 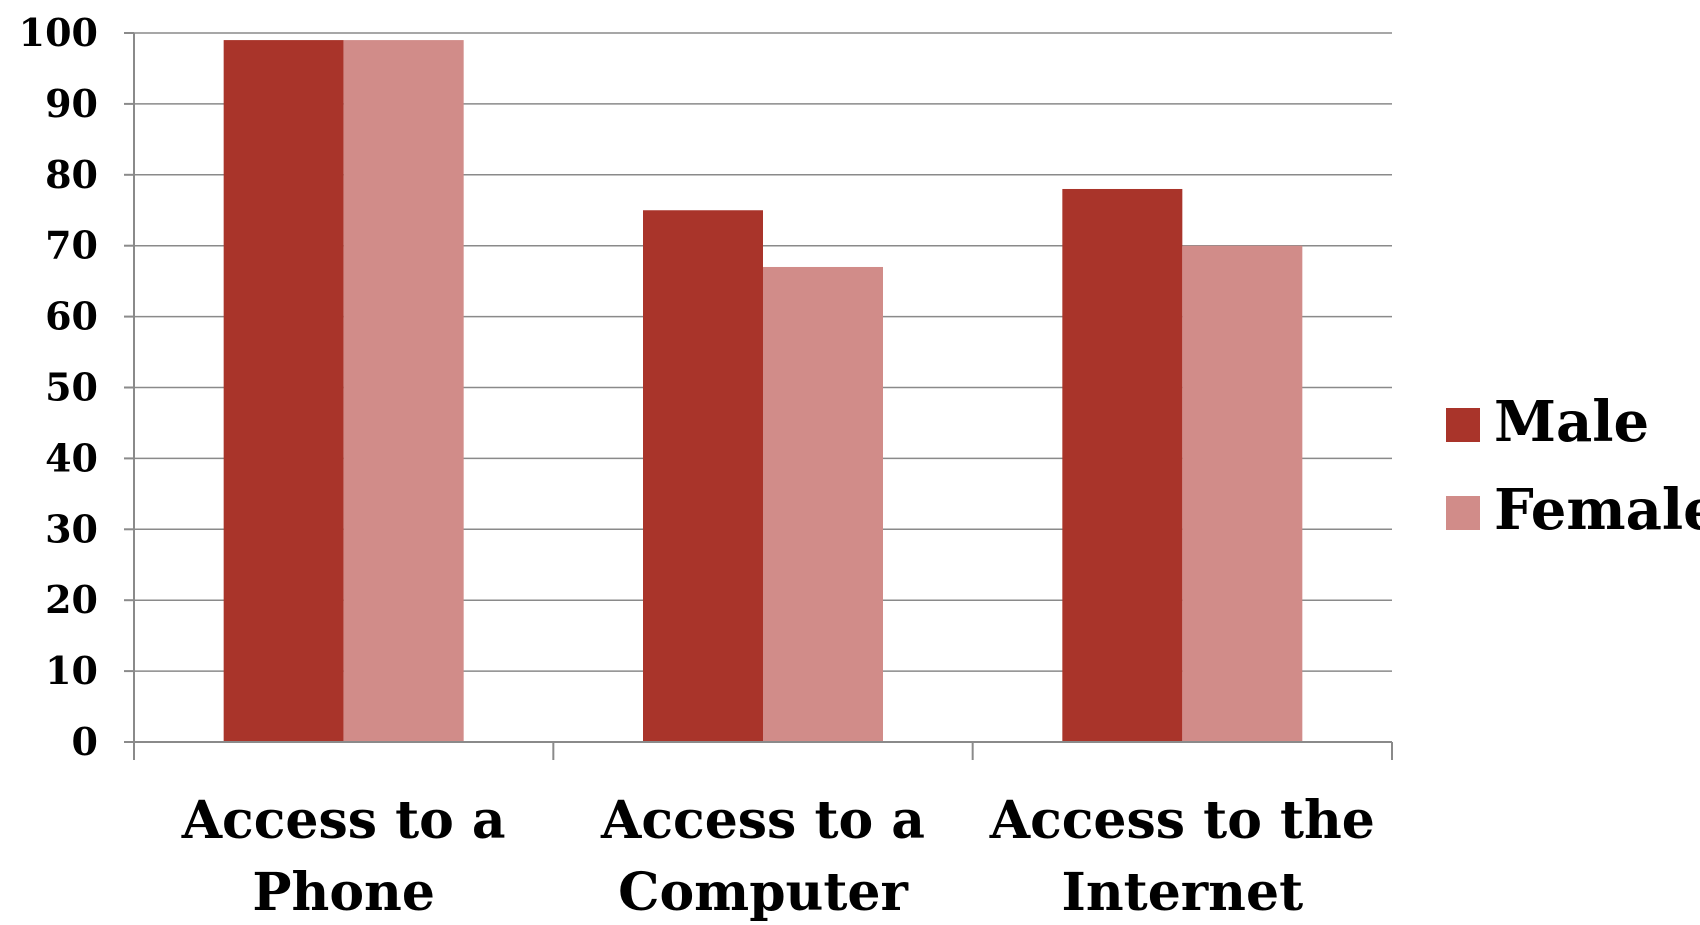 What do you see at coordinates (71, 599) in the screenshot?
I see `y-tick-label: 20` at bounding box center [71, 599].